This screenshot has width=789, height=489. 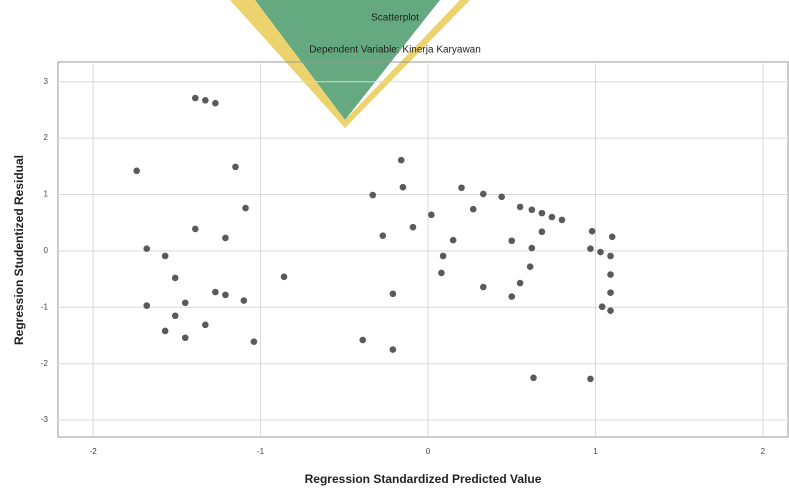 I want to click on x-tick-label: 1, so click(x=595, y=451).